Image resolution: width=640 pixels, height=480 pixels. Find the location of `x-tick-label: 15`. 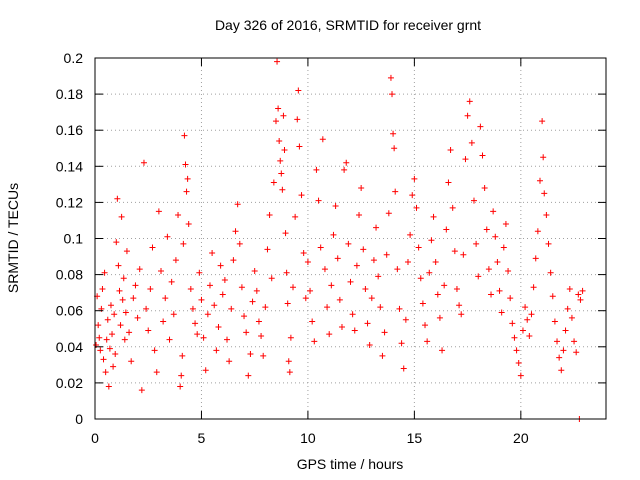

x-tick-label: 15 is located at coordinates (415, 438).